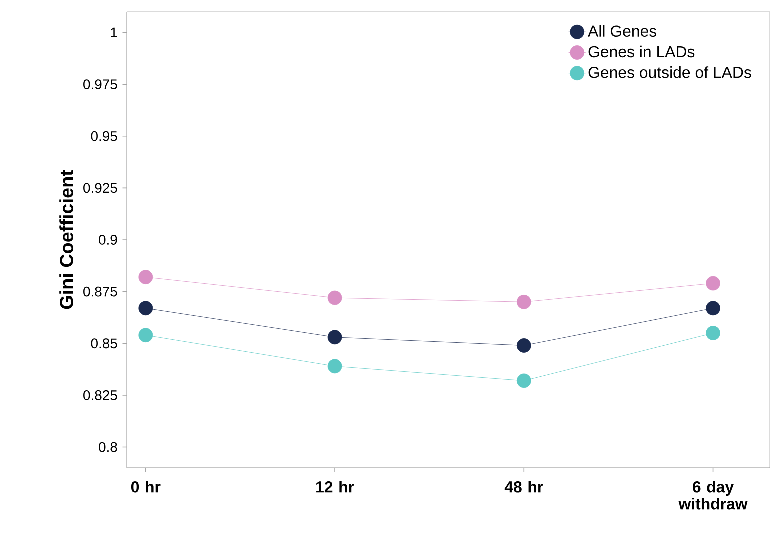  Describe the element at coordinates (67, 240) in the screenshot. I see `y-axis-title: Gini Coefficient` at that location.